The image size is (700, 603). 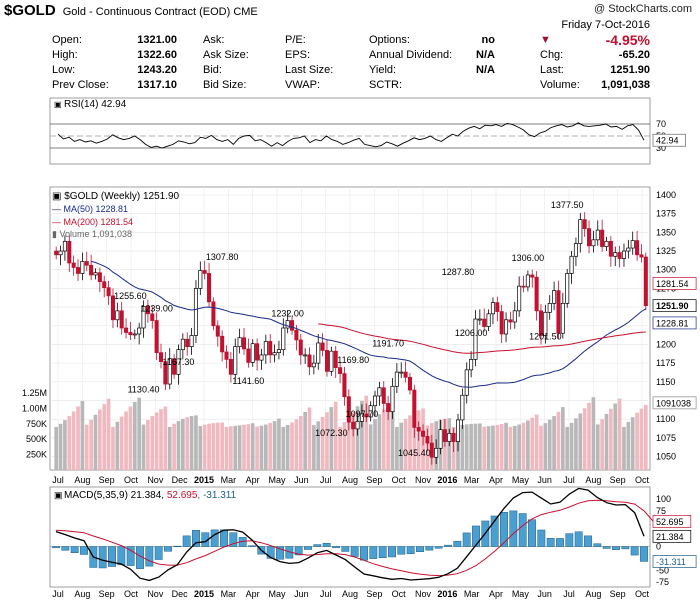 What do you see at coordinates (226, 55) in the screenshot?
I see `quote-label: Ask Size:` at bounding box center [226, 55].